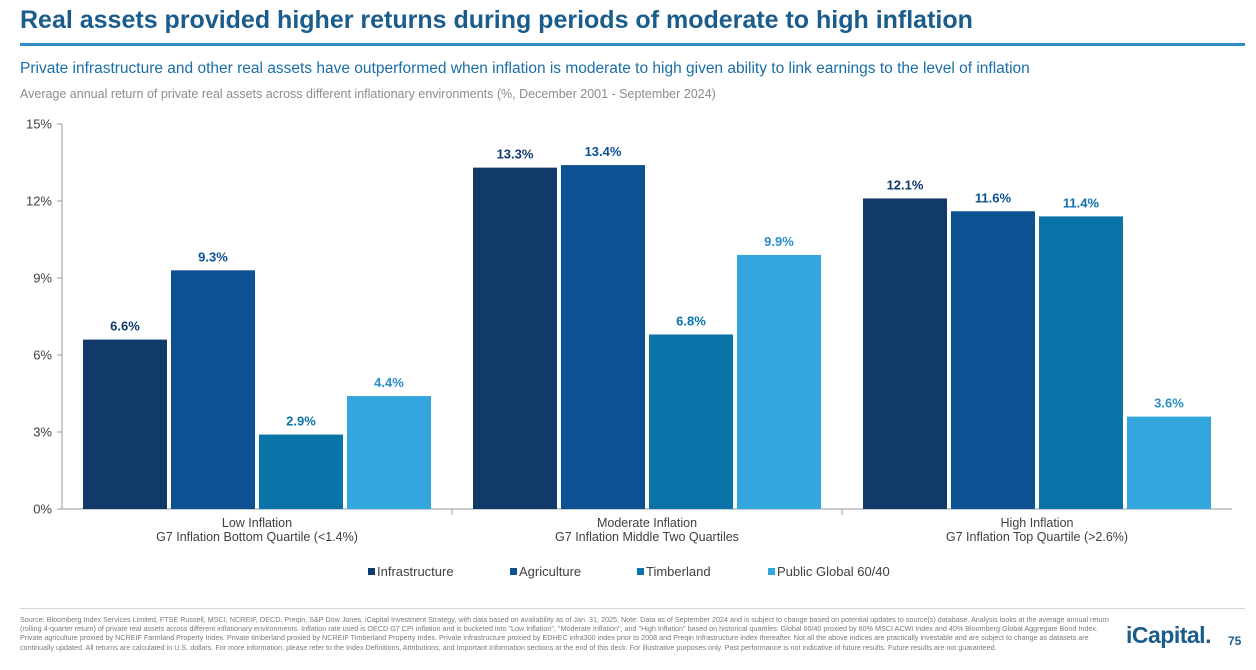 The width and height of the screenshot is (1256, 670). What do you see at coordinates (1168, 635) in the screenshot?
I see `icapital-logo: iCapital.` at bounding box center [1168, 635].